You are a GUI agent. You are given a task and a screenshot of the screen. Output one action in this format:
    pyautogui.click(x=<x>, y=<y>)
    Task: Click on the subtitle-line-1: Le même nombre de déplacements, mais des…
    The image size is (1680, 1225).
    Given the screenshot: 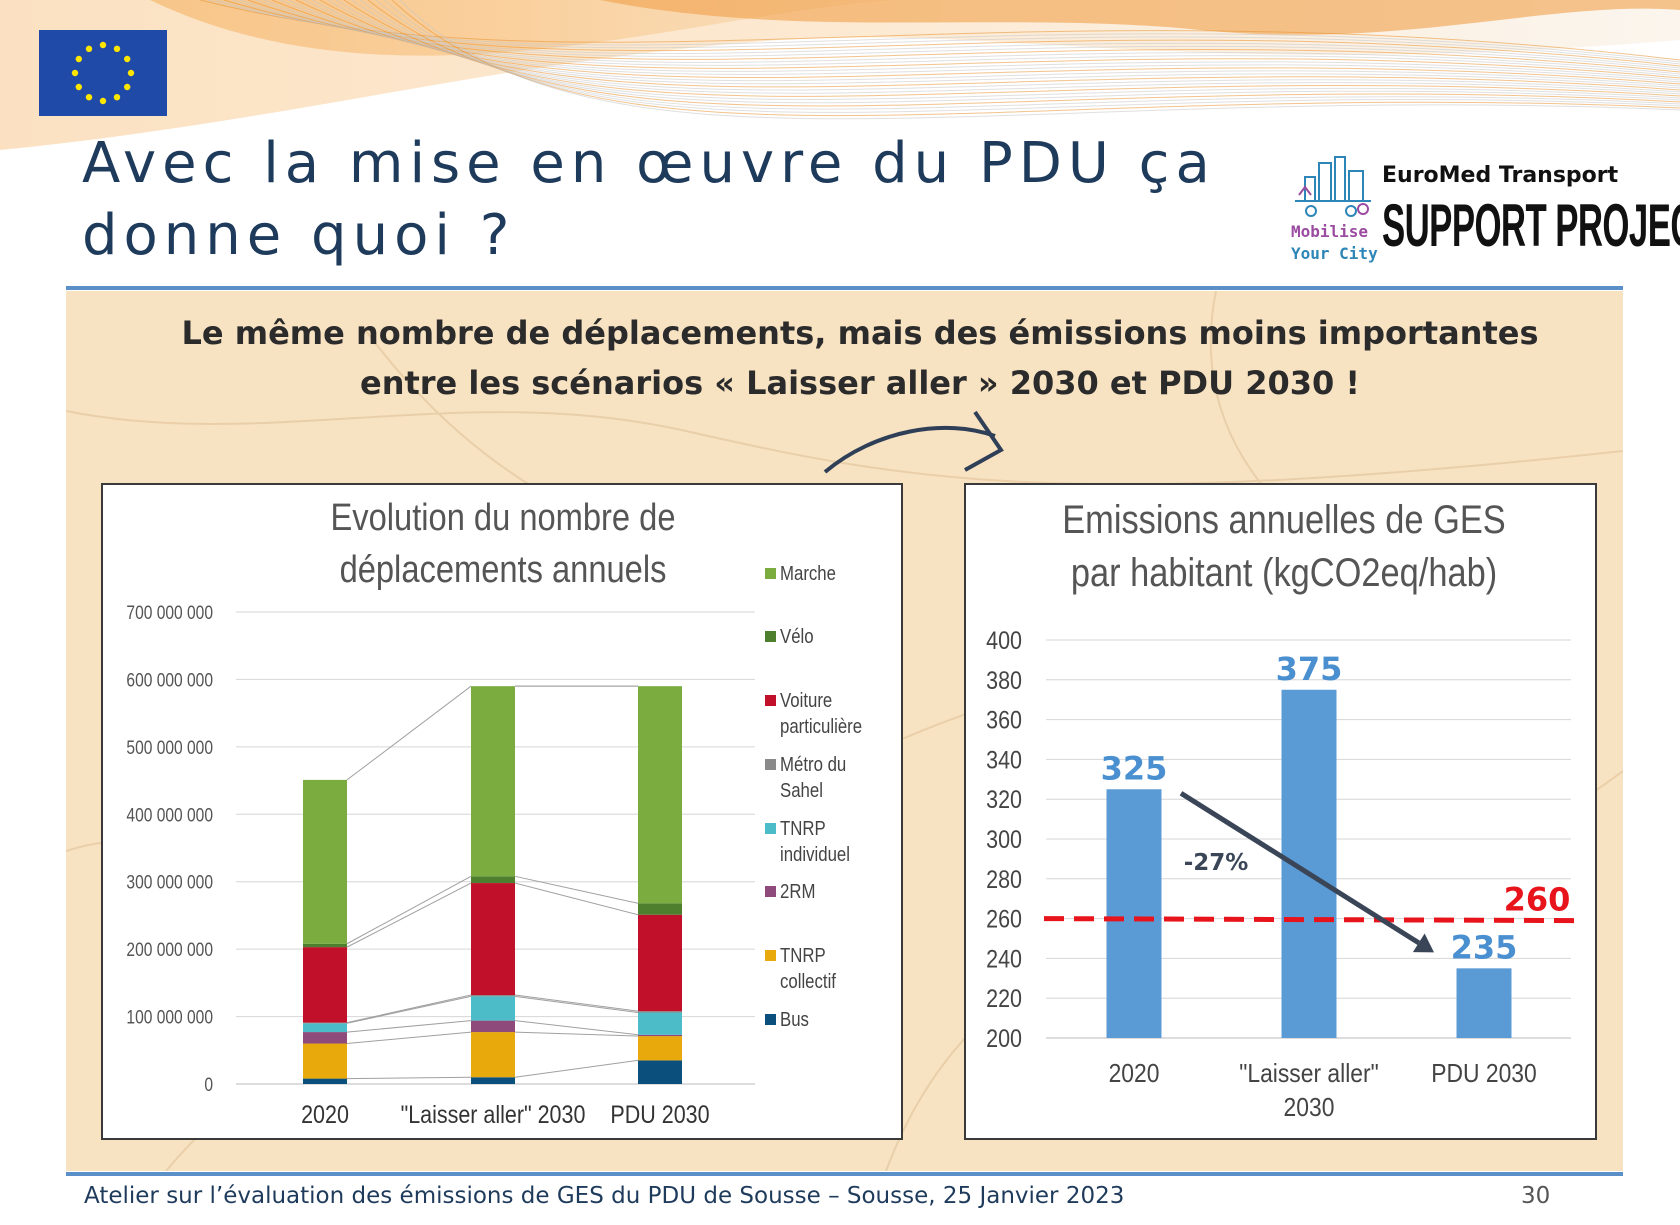 What is the action you would take?
    pyautogui.click(x=860, y=333)
    